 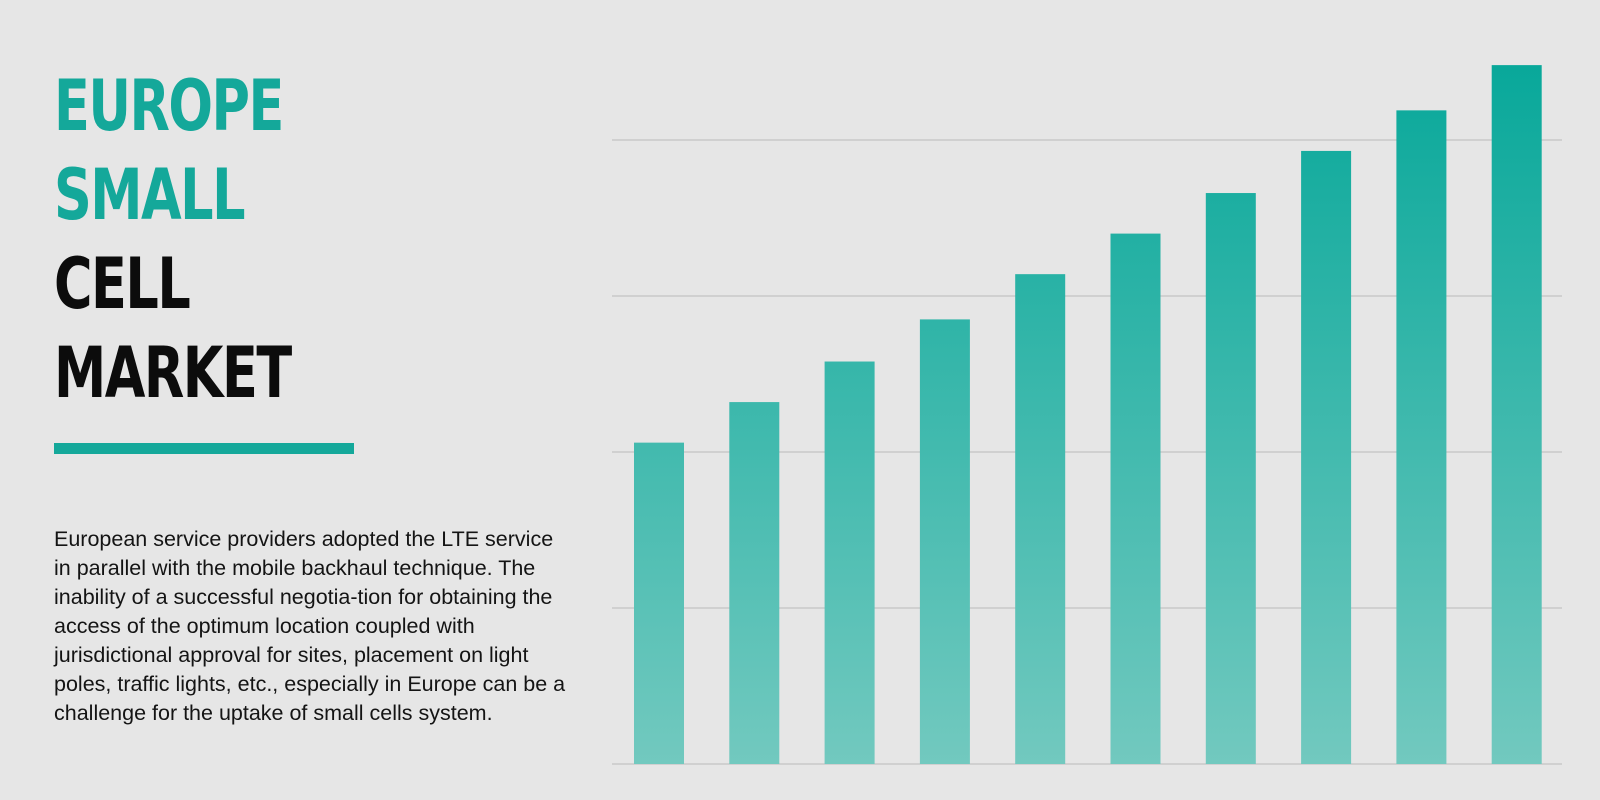 What do you see at coordinates (150, 195) in the screenshot?
I see `title-line-small: SMALL` at bounding box center [150, 195].